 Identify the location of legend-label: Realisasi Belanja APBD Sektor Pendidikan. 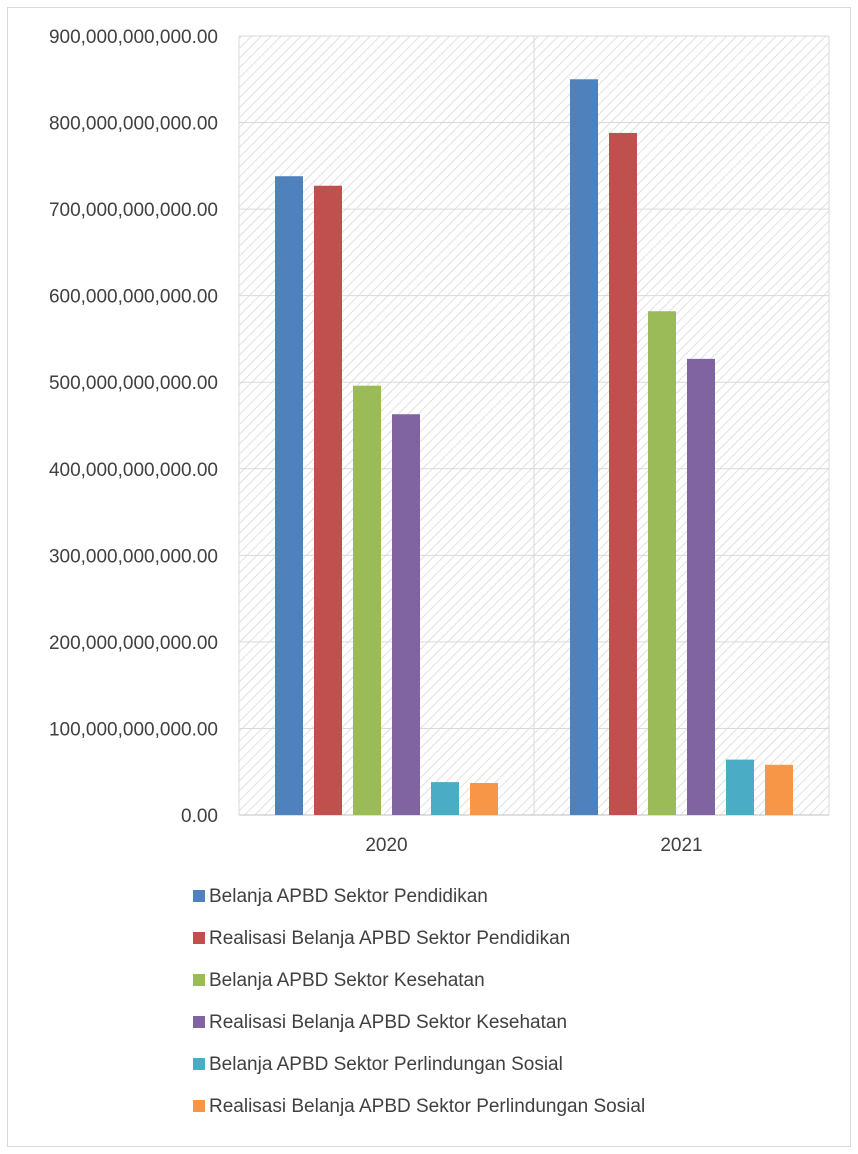
(389, 938).